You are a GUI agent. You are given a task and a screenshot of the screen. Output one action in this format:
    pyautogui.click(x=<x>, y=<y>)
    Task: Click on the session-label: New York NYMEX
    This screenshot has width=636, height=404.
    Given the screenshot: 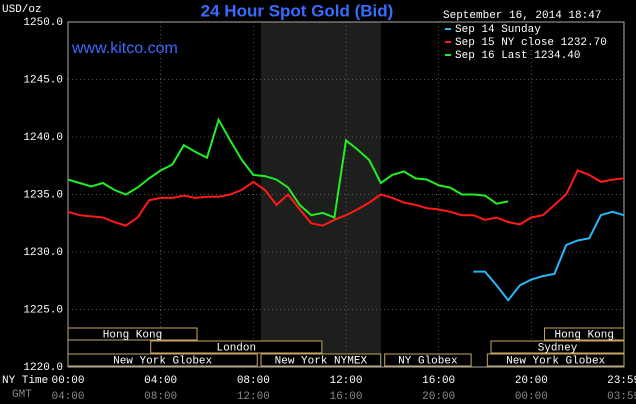 What is the action you would take?
    pyautogui.click(x=321, y=361)
    